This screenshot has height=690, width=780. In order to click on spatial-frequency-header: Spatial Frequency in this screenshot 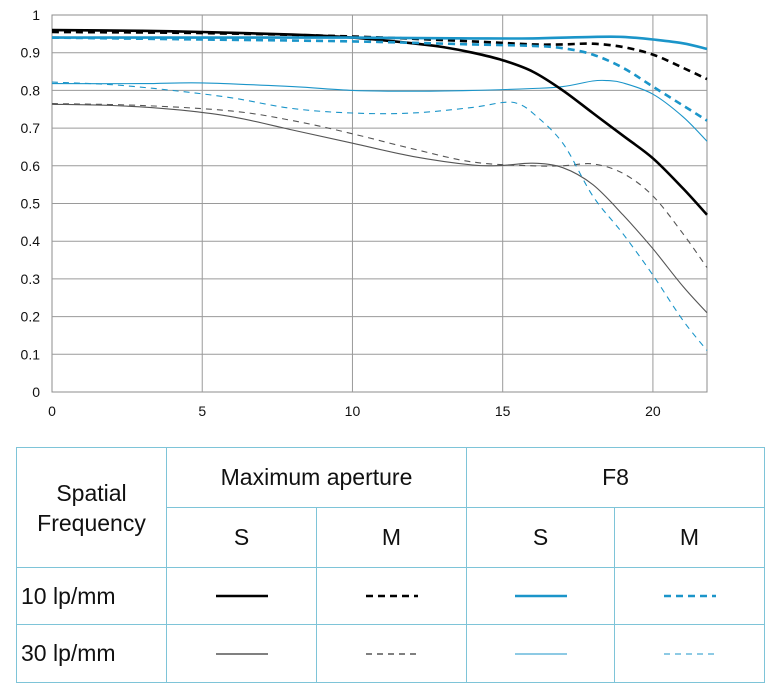, I will do `click(91, 507)`.